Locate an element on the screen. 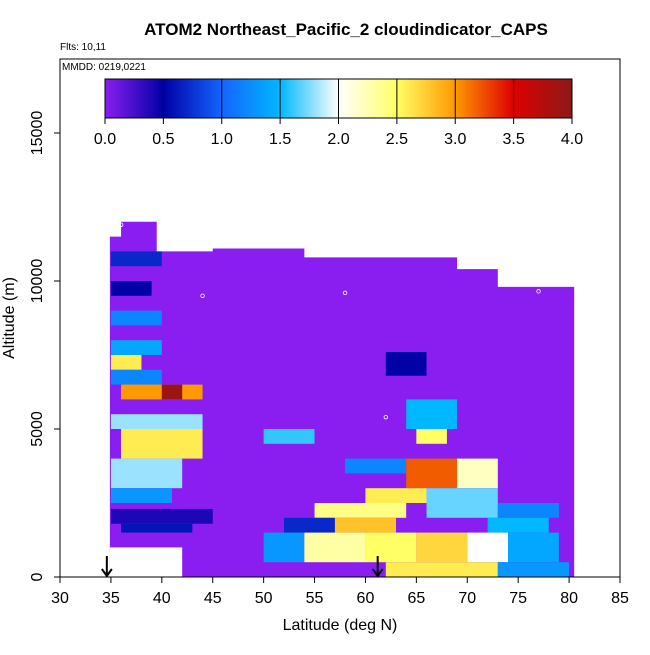 This screenshot has width=650, height=655. x-tick-label-0: 30 is located at coordinates (60, 598).